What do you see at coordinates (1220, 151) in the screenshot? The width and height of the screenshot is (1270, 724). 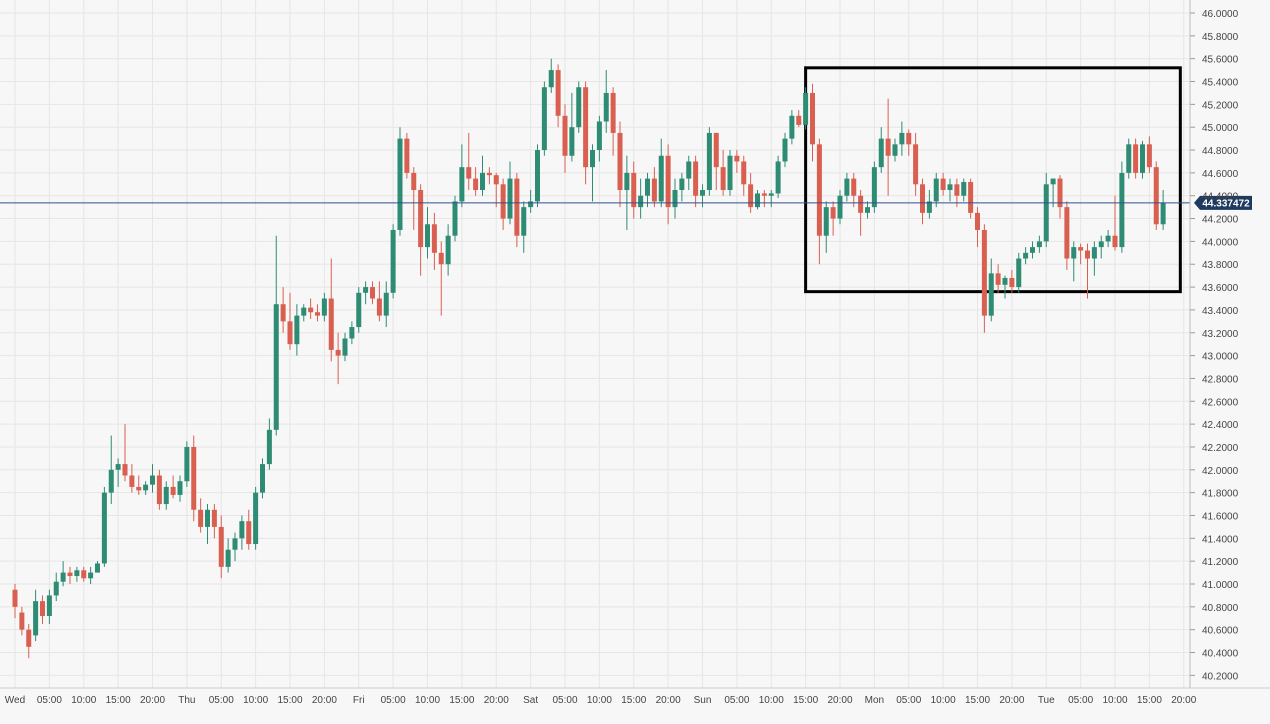 I see `y-tick-label: 44.8000` at bounding box center [1220, 151].